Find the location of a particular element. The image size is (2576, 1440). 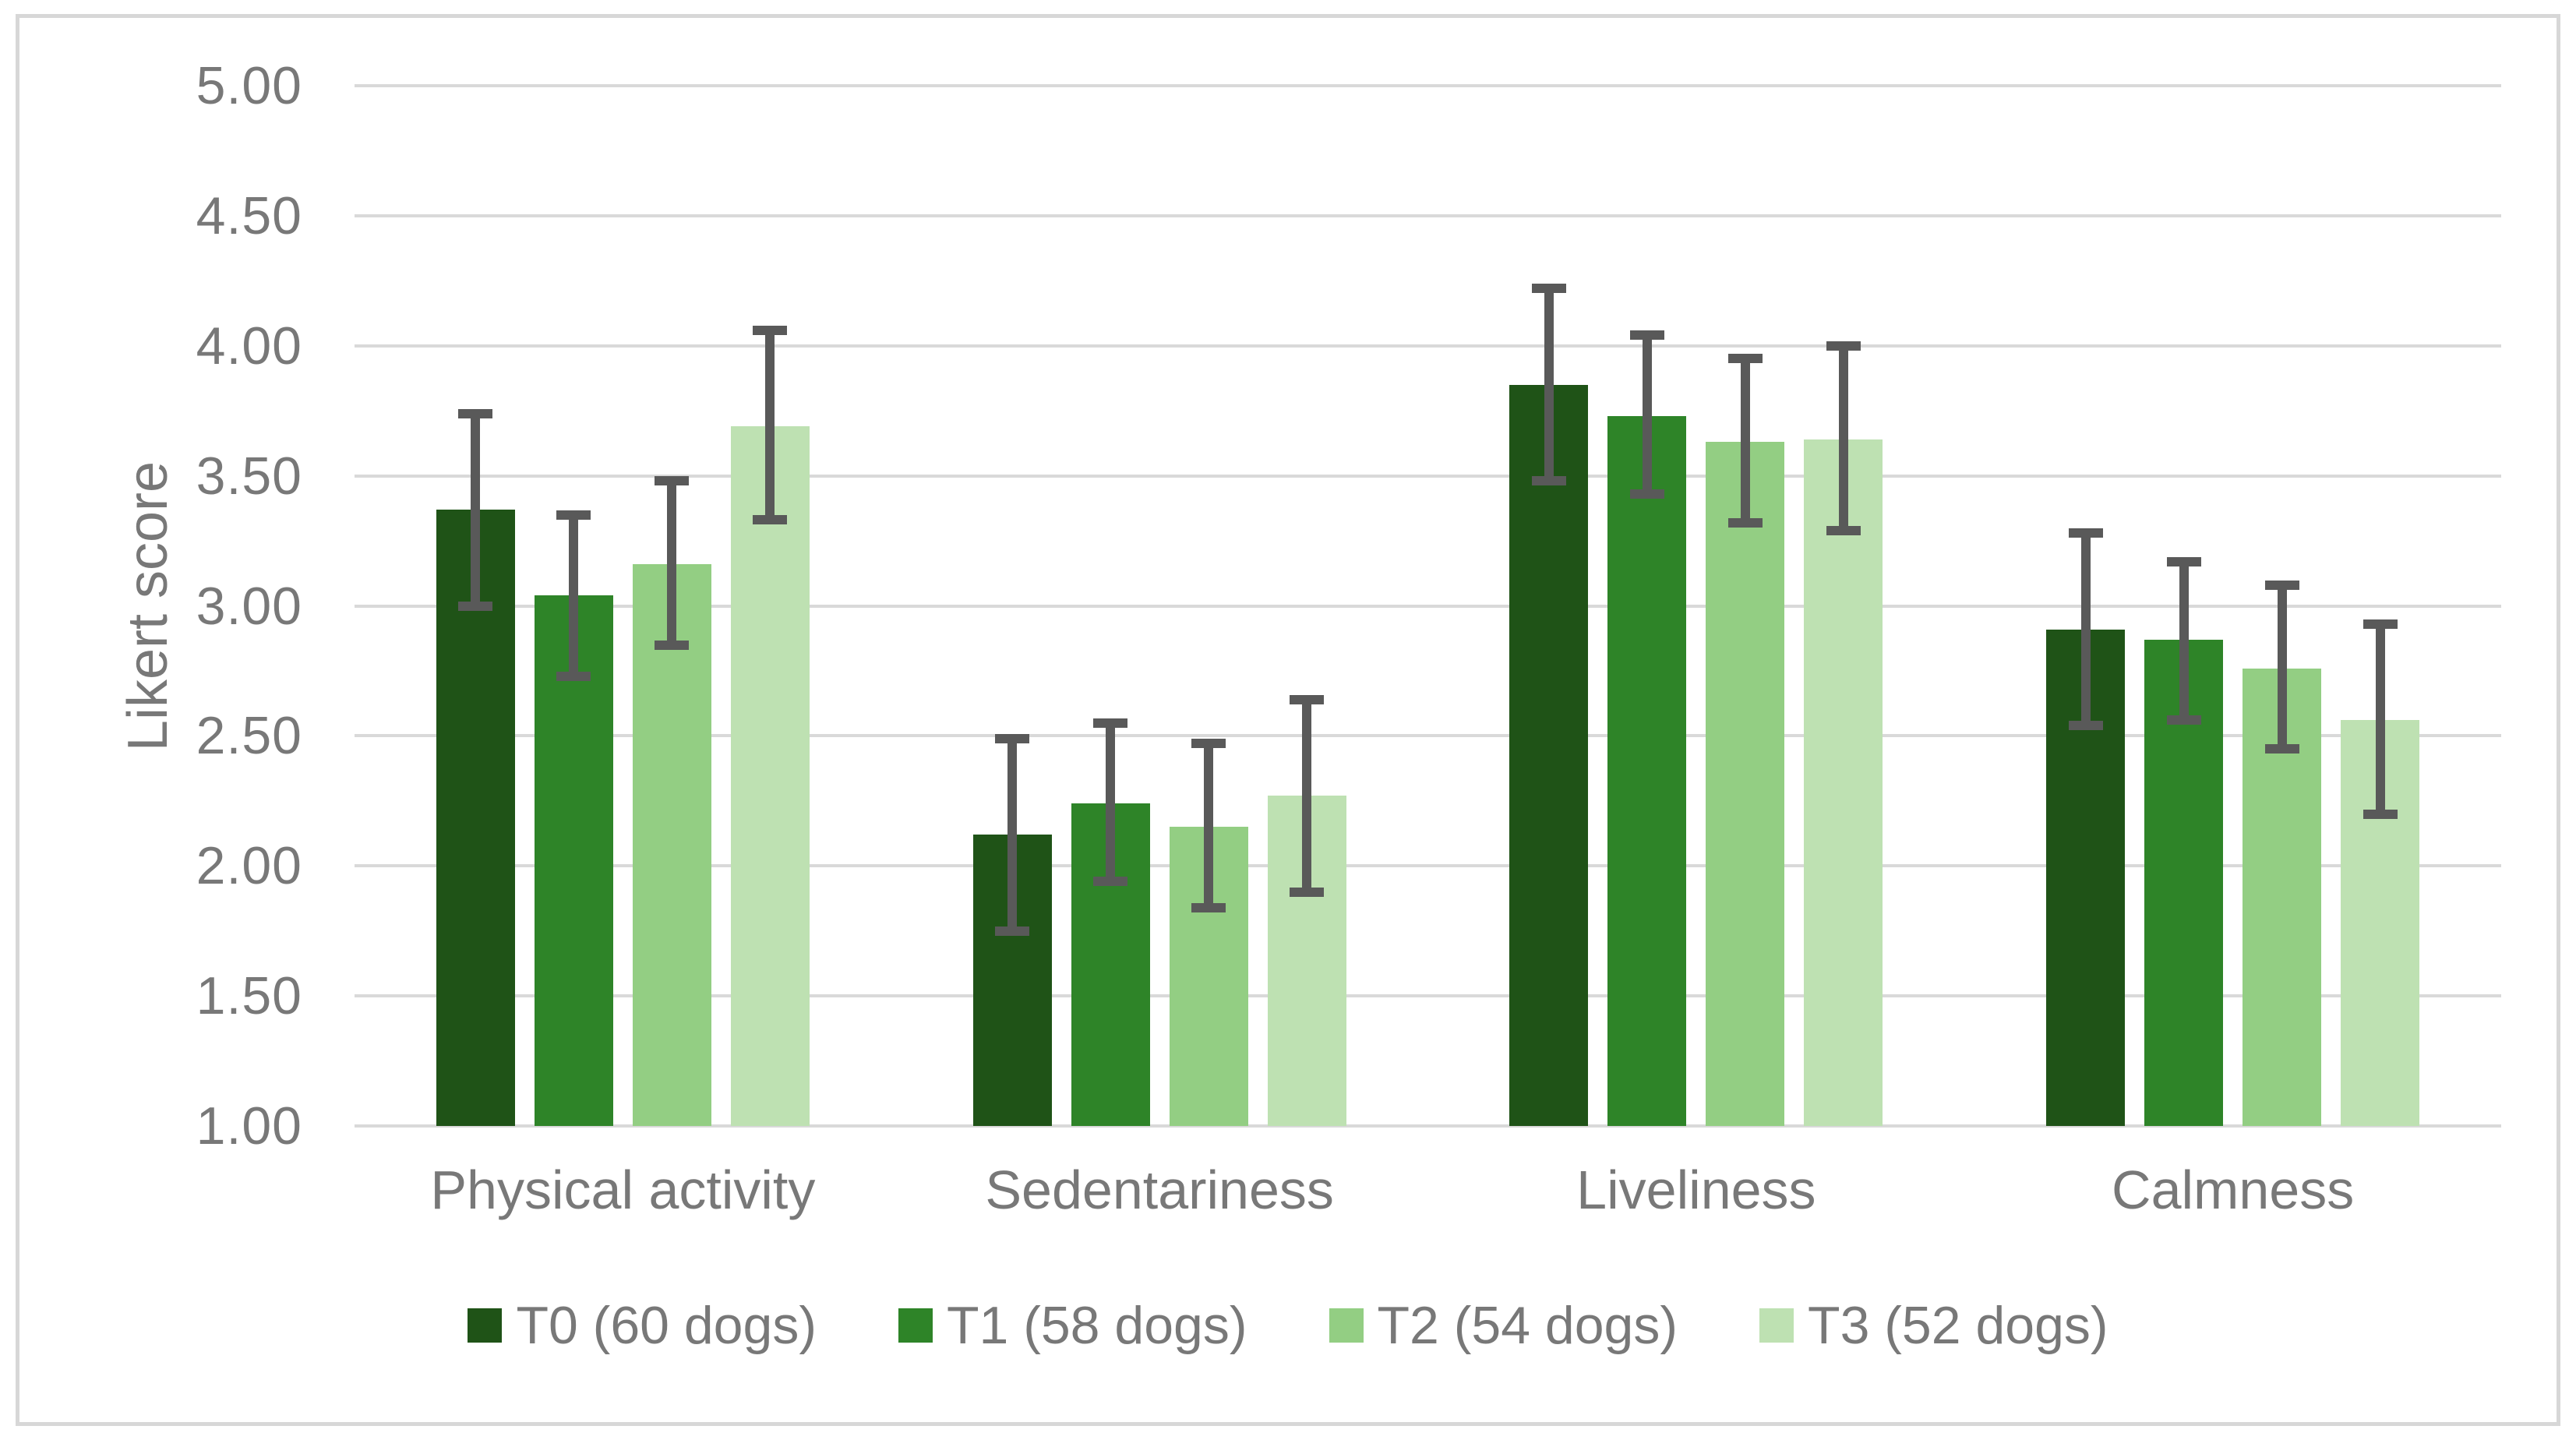

y-tick-label: 3.50 is located at coordinates (249, 476).